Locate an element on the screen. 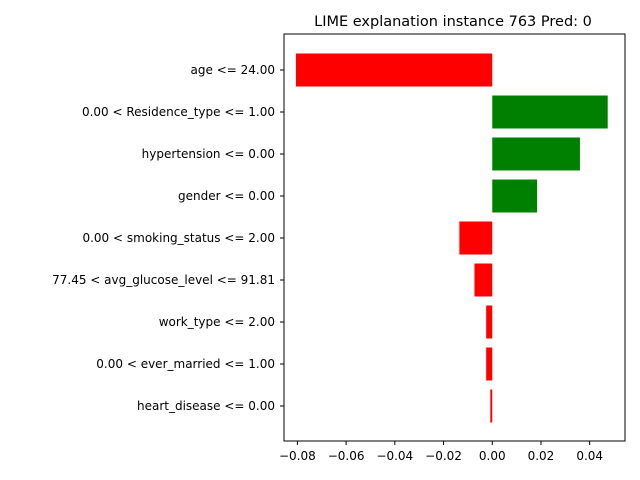 The image size is (640, 480). y-tick-label-7: 0.00 < ever_married <= 1.00 is located at coordinates (185, 364).